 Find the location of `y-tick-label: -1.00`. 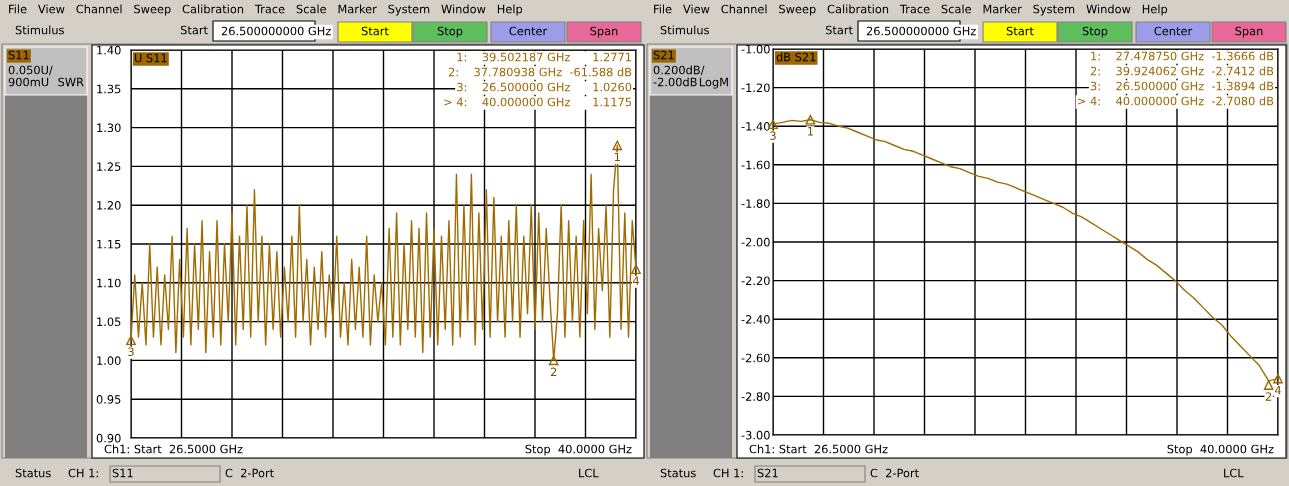

y-tick-label: -1.00 is located at coordinates (755, 49).